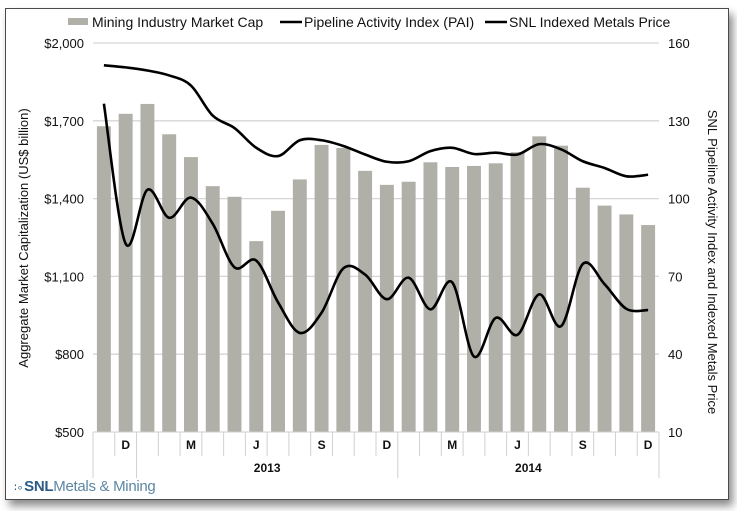  What do you see at coordinates (64, 43) in the screenshot?
I see `y-left-tick-label: $2,000` at bounding box center [64, 43].